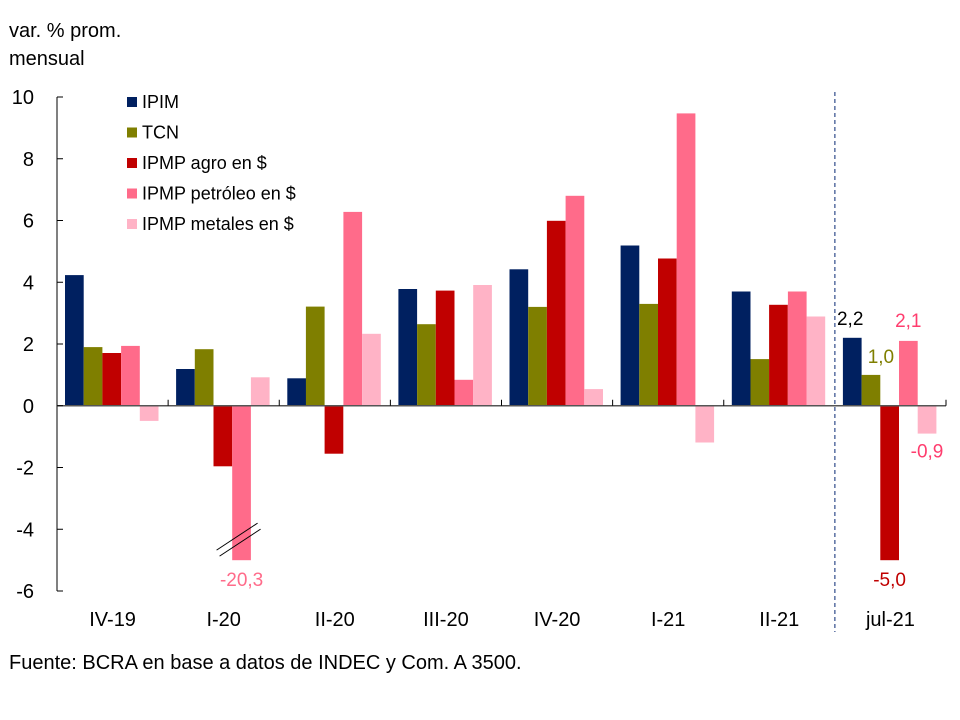 The image size is (960, 720). Describe the element at coordinates (927, 419) in the screenshot. I see `bar-ipmp-metales-en--jul-21` at that location.